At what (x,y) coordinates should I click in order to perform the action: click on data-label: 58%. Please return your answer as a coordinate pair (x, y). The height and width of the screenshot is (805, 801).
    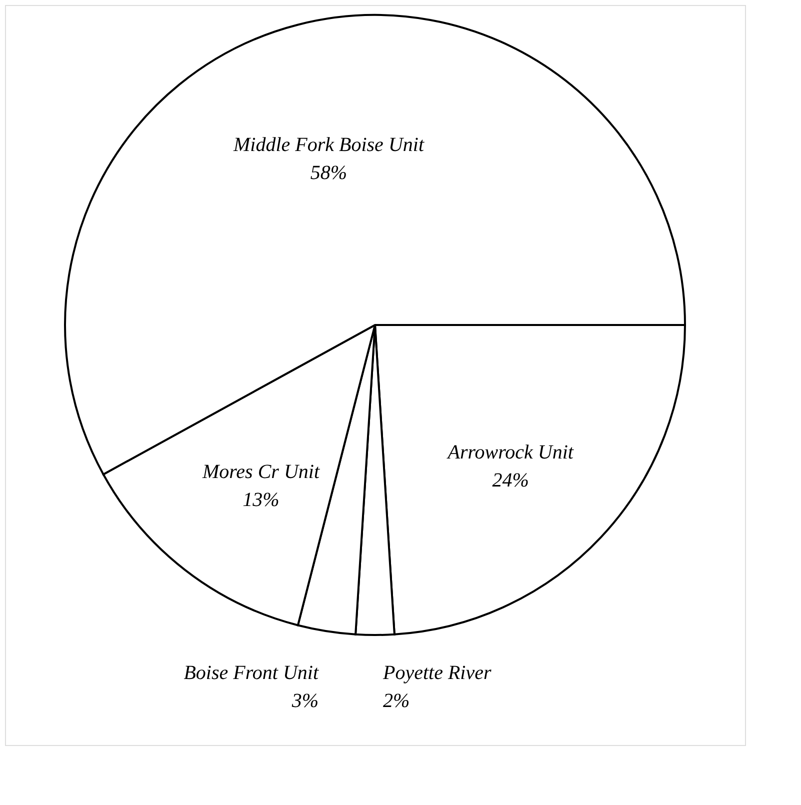
    Looking at the image, I should click on (329, 173).